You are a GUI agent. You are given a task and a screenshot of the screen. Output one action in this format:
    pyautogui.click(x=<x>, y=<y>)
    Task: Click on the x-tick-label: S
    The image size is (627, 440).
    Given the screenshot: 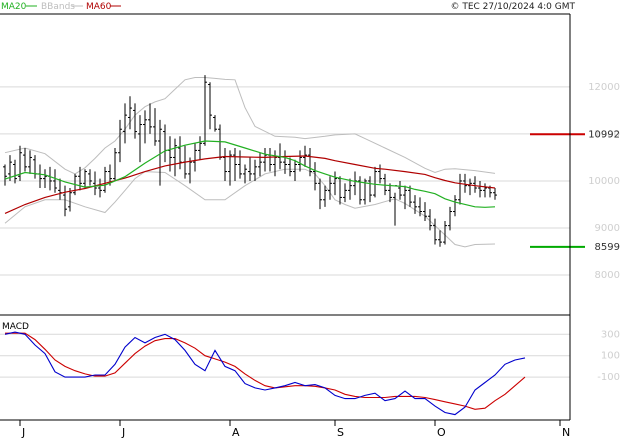 What is the action you would take?
    pyautogui.click(x=340, y=432)
    